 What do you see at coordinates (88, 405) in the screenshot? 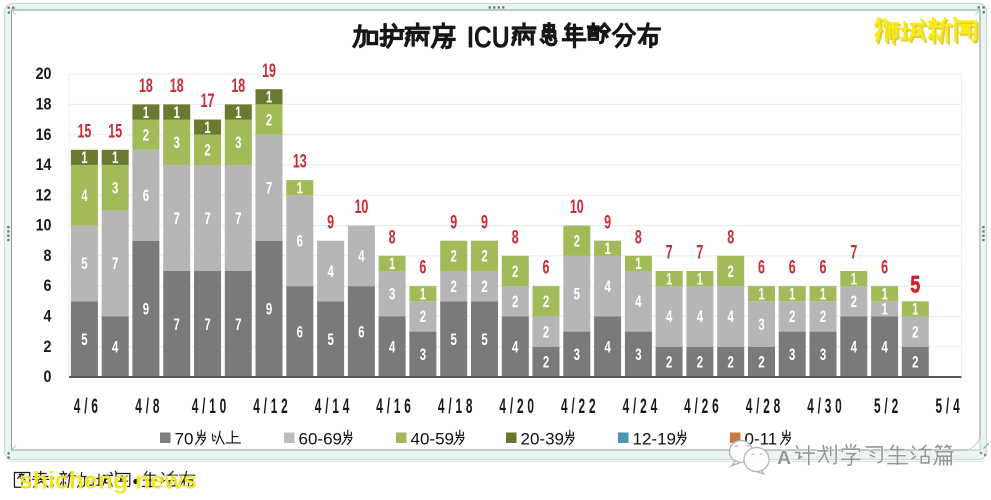
I see `svg-text: 4/6` at bounding box center [88, 405].